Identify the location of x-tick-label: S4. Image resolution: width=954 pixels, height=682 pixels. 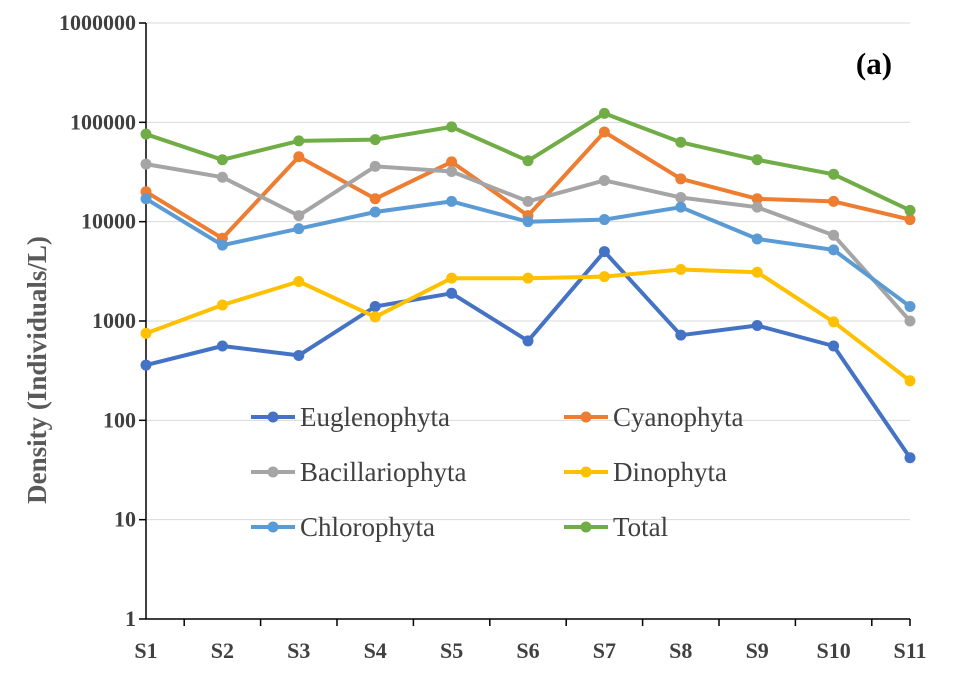
(375, 650).